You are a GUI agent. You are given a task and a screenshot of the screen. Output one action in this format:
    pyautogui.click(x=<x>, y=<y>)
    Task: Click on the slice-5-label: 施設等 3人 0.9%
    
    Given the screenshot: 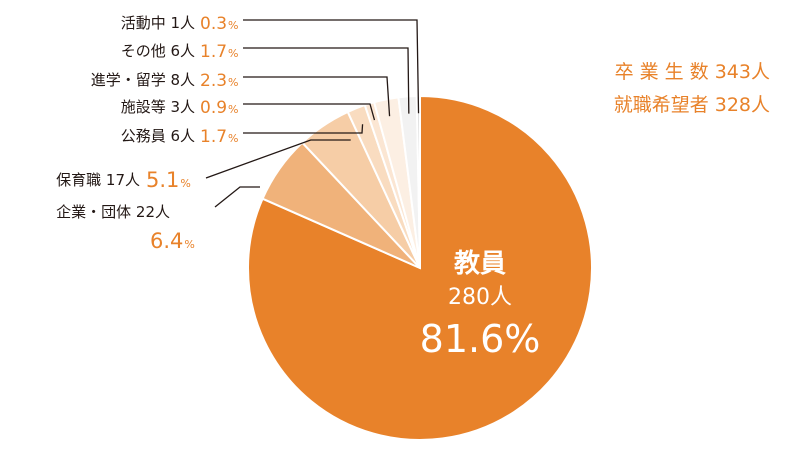 What is the action you would take?
    pyautogui.click(x=180, y=108)
    